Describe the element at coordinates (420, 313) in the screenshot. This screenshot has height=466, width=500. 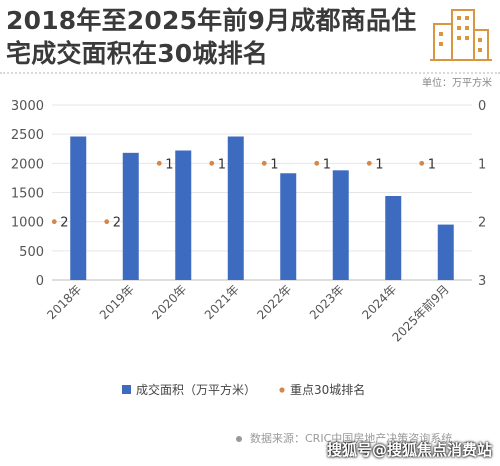
I see `x-tick-label: 2025年前9月` at that location.